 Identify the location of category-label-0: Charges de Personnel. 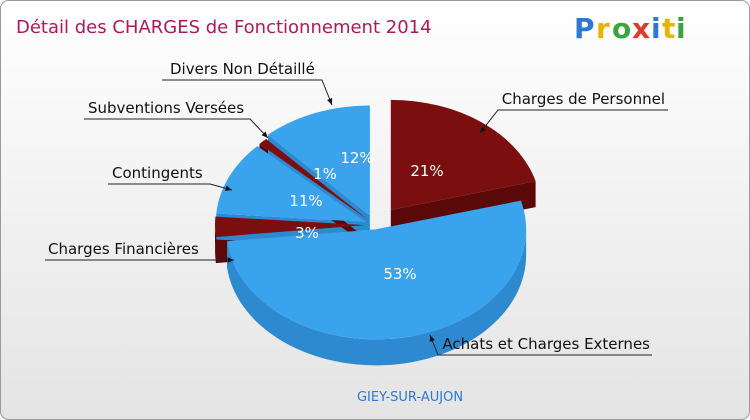
(583, 99).